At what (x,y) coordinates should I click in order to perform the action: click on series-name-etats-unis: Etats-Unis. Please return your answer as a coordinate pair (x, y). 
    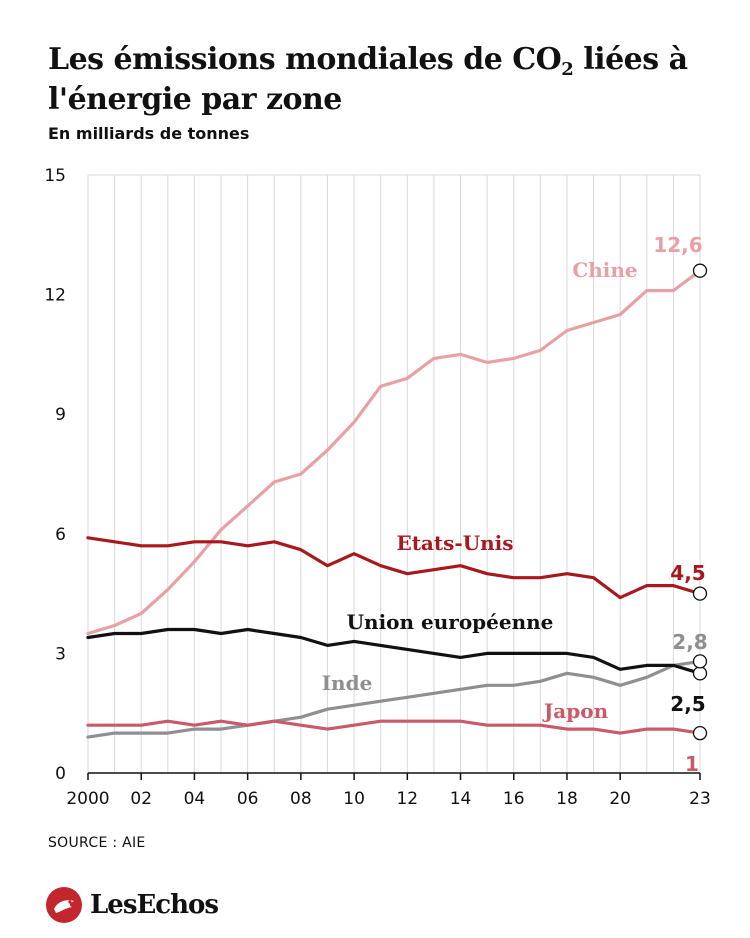
    Looking at the image, I should click on (454, 543).